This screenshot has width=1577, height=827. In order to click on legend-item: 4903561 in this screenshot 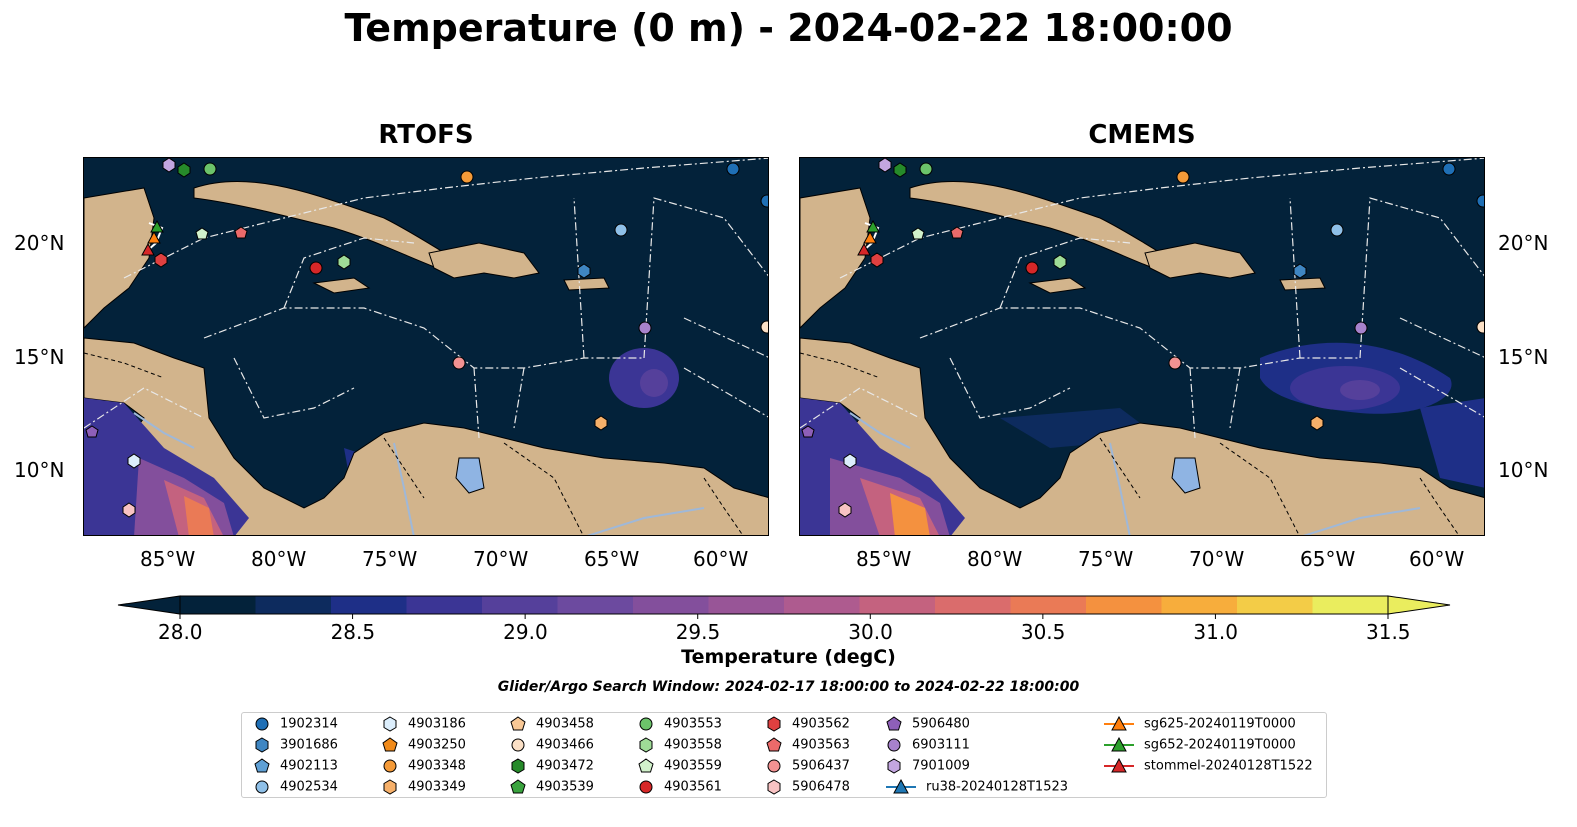, I will do `click(680, 787)`.